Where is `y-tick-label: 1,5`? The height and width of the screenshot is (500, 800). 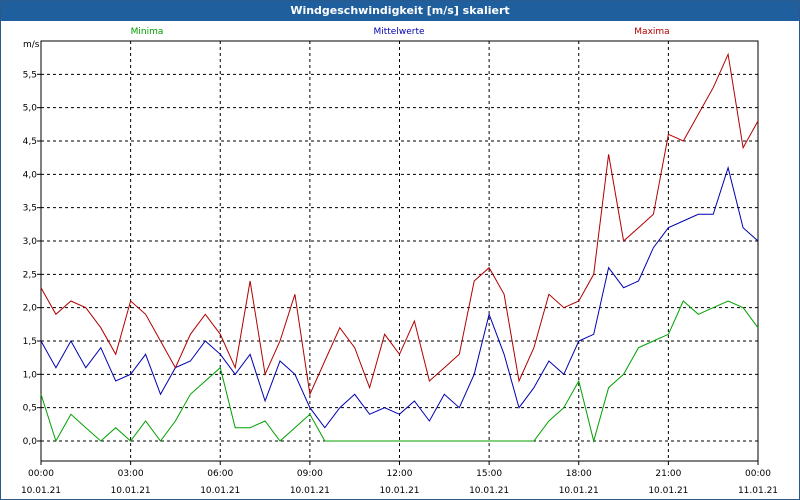 y-tick-label: 1,5 is located at coordinates (30, 342).